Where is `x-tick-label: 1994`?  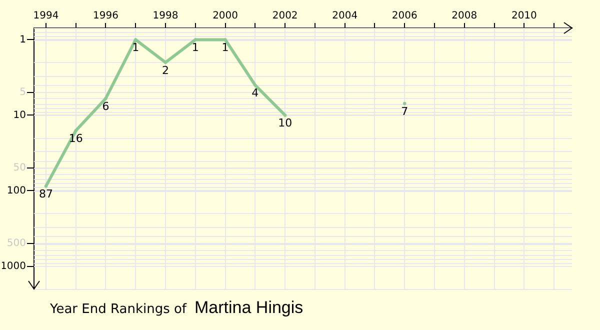 x-tick-label: 1994 is located at coordinates (46, 16).